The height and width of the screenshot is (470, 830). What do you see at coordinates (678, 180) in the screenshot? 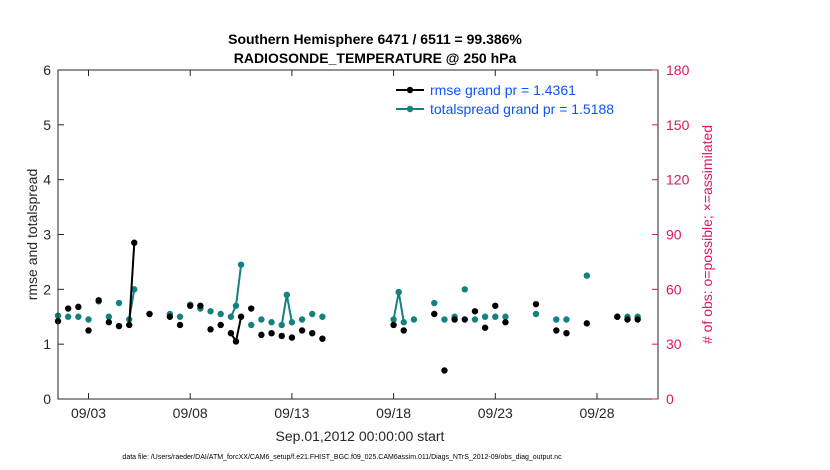
I see `y-right-tick-label: 120` at bounding box center [678, 180].